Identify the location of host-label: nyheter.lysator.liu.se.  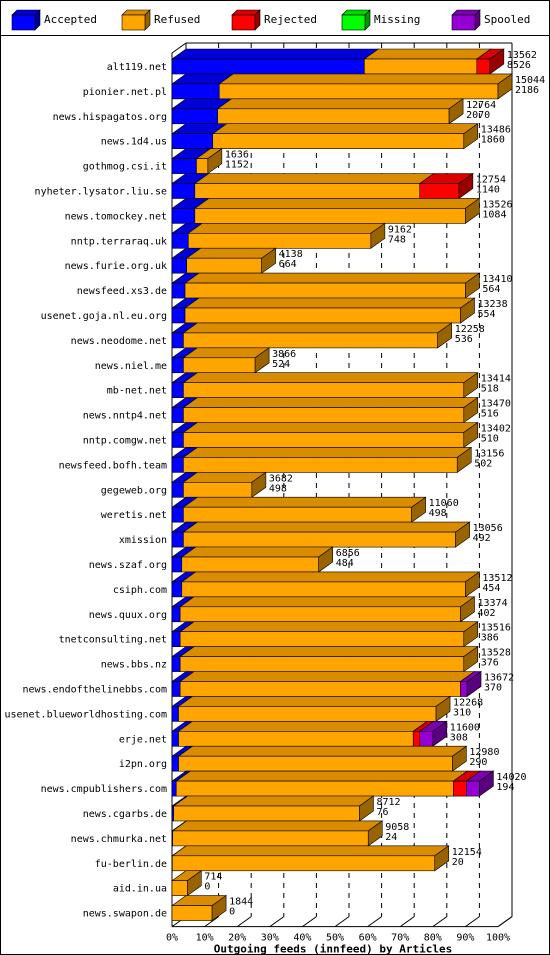
(101, 192).